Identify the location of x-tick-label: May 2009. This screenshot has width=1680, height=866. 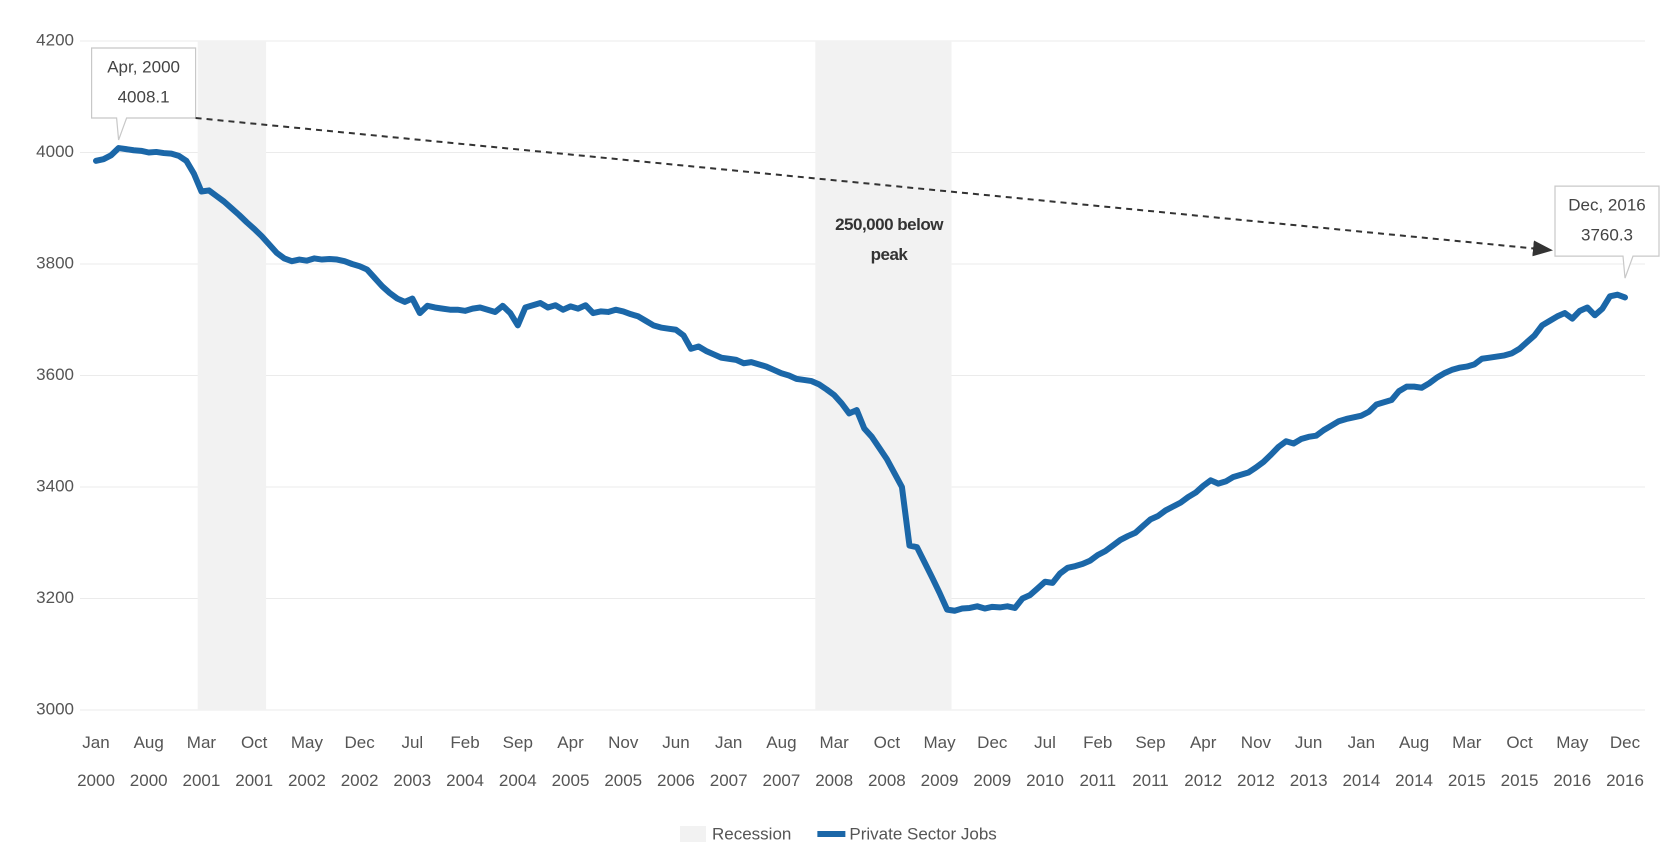
(939, 761).